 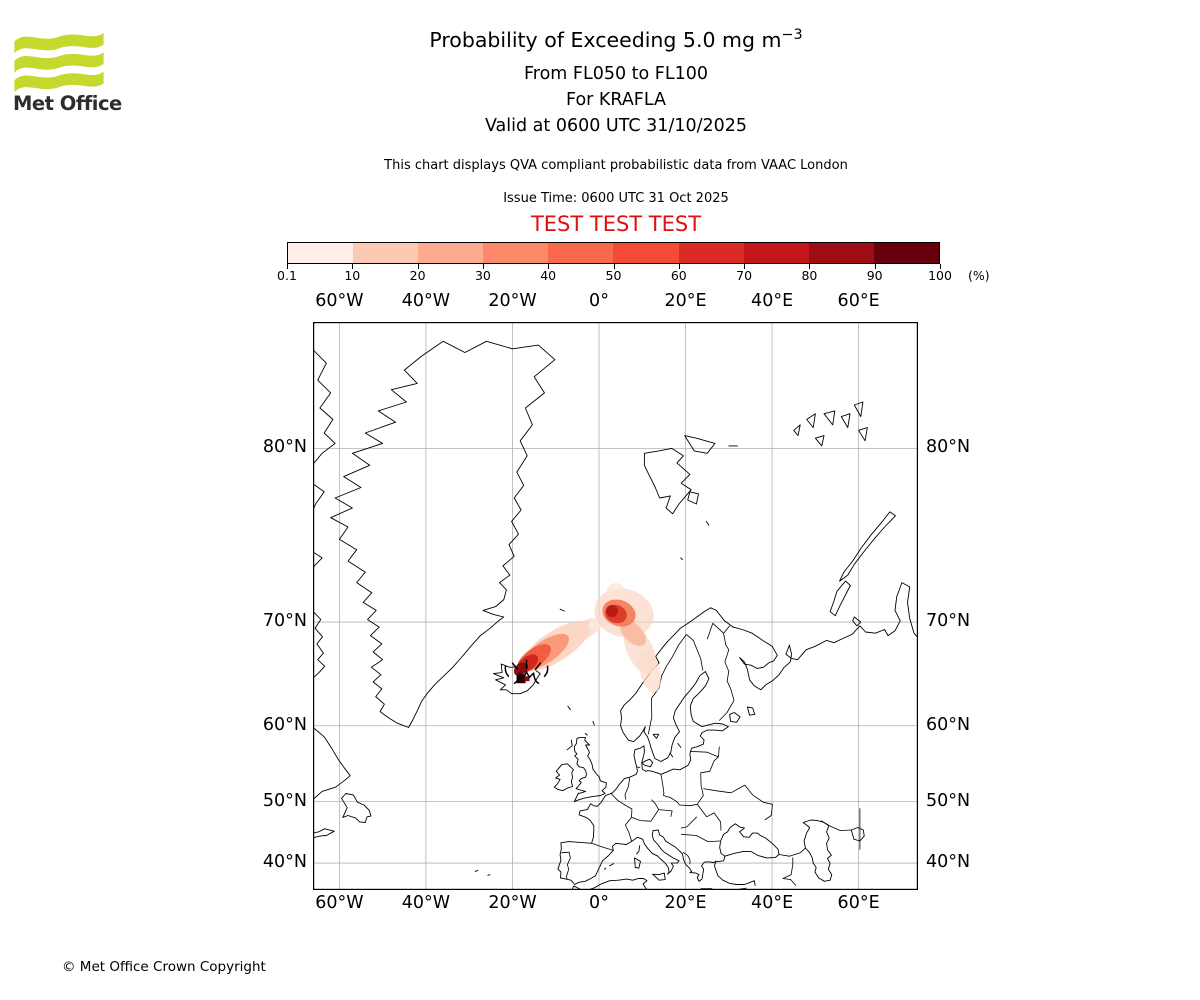 What do you see at coordinates (616, 594) in the screenshot?
I see `ash-plume-patch` at bounding box center [616, 594].